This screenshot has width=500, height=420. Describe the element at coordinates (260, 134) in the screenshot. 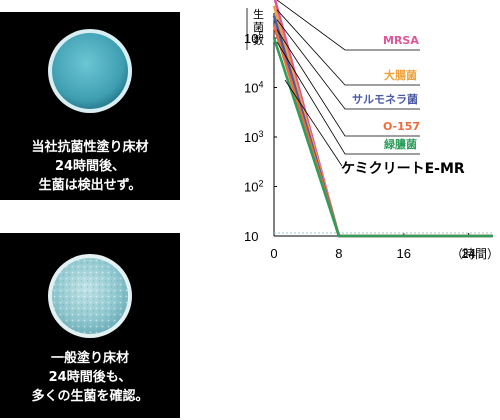

I see `y-tick-exponent: 3` at that location.